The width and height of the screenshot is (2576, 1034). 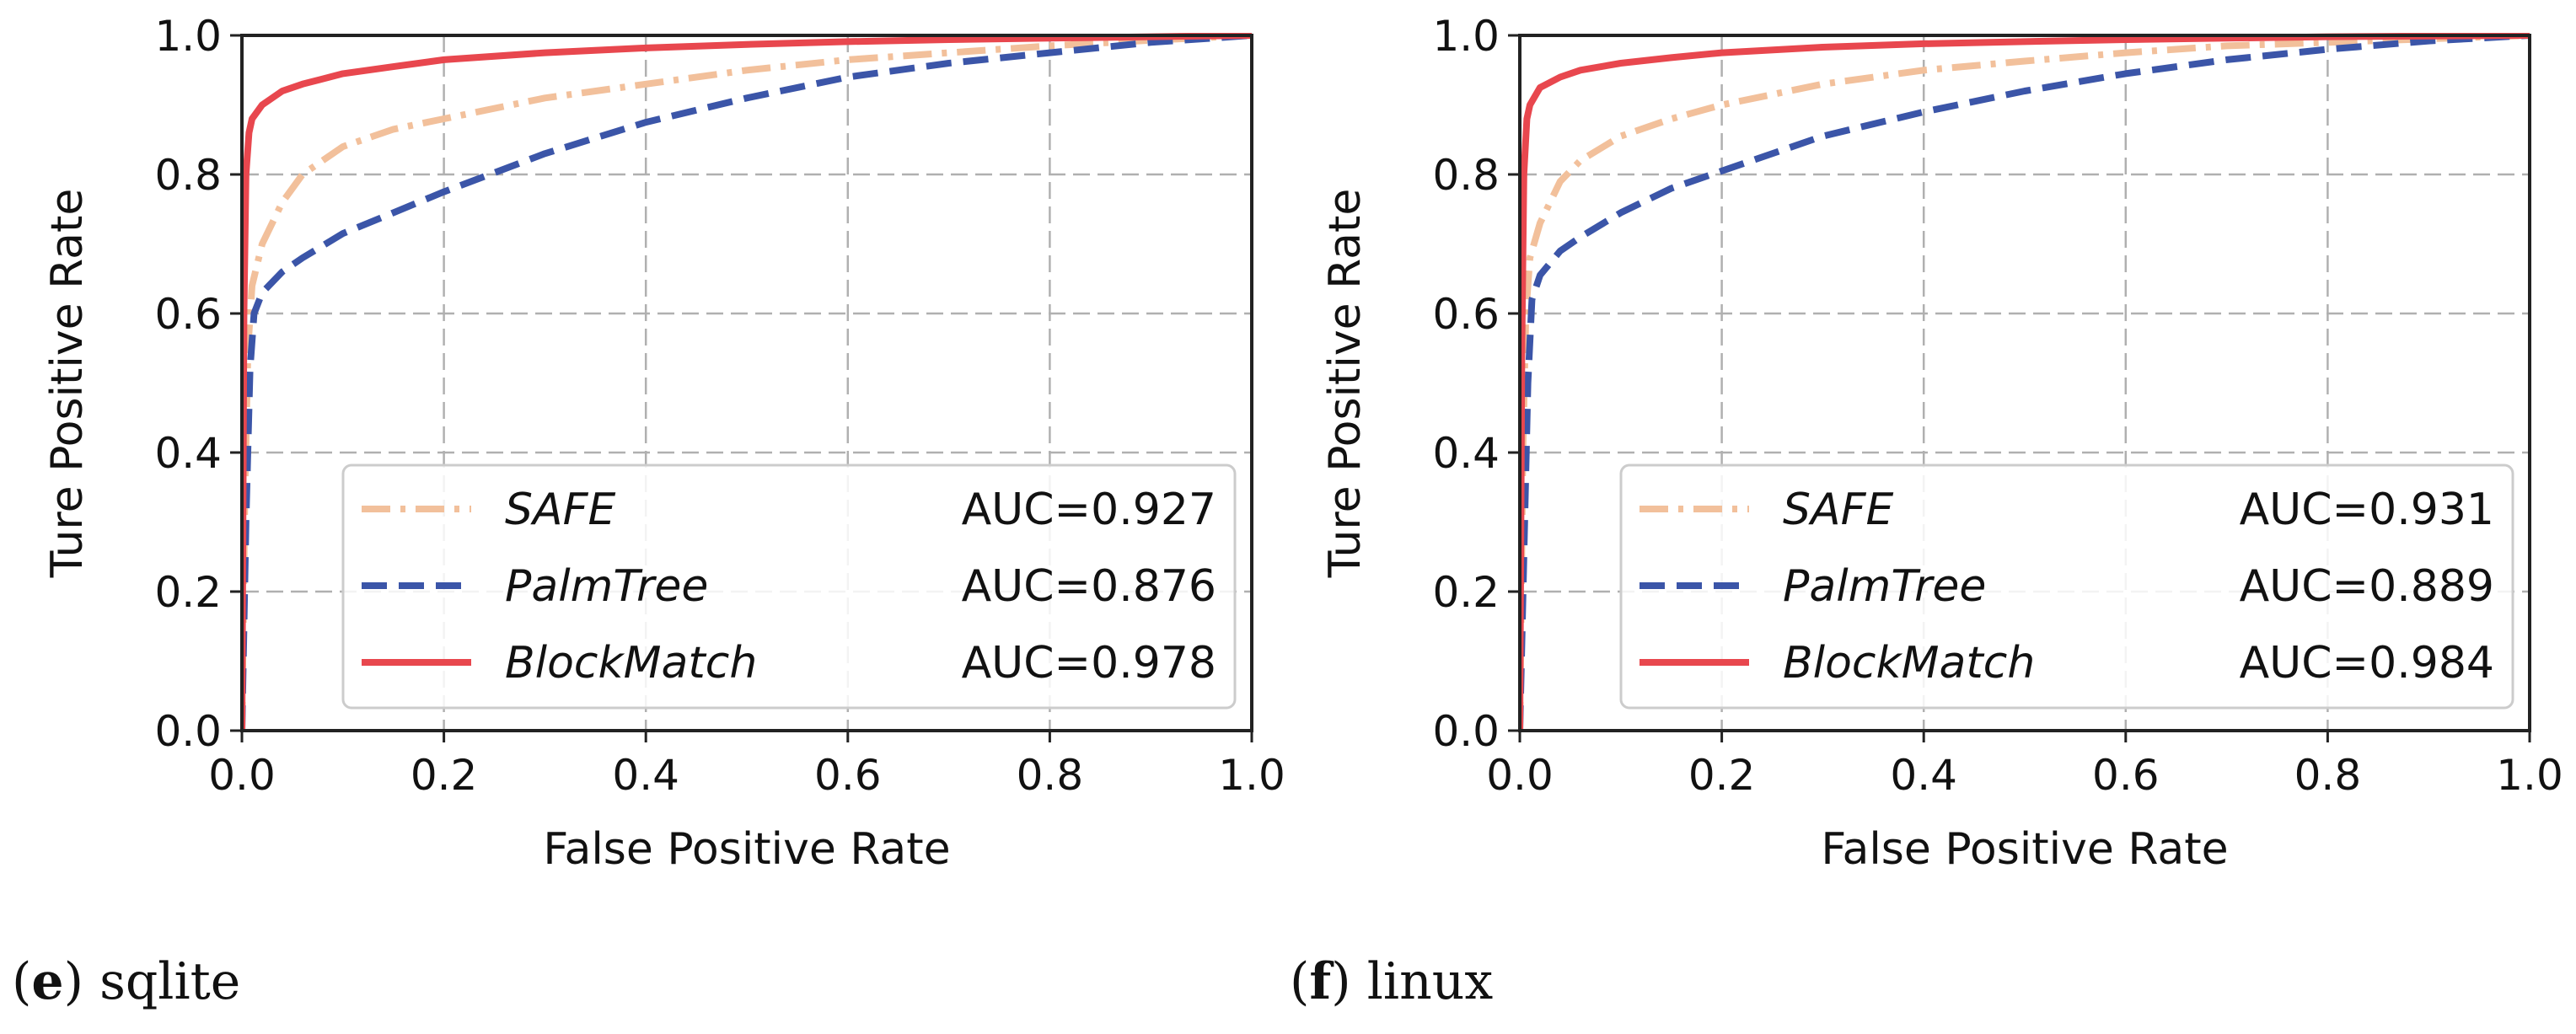 I want to click on legend-auc-palmtree: AUC=0.889, so click(x=2367, y=586).